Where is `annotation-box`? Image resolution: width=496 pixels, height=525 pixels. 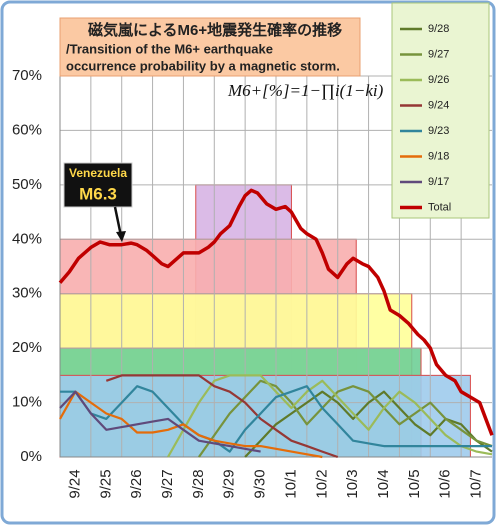
annotation-box is located at coordinates (98, 185).